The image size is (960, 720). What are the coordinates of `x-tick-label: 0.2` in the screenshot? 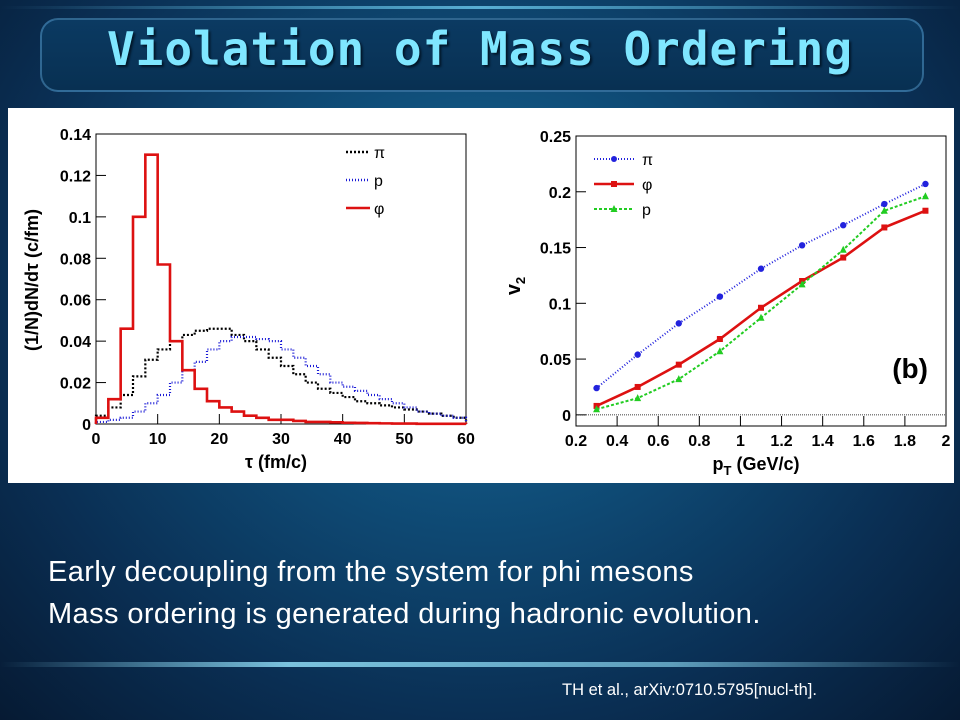 It's located at (576, 441).